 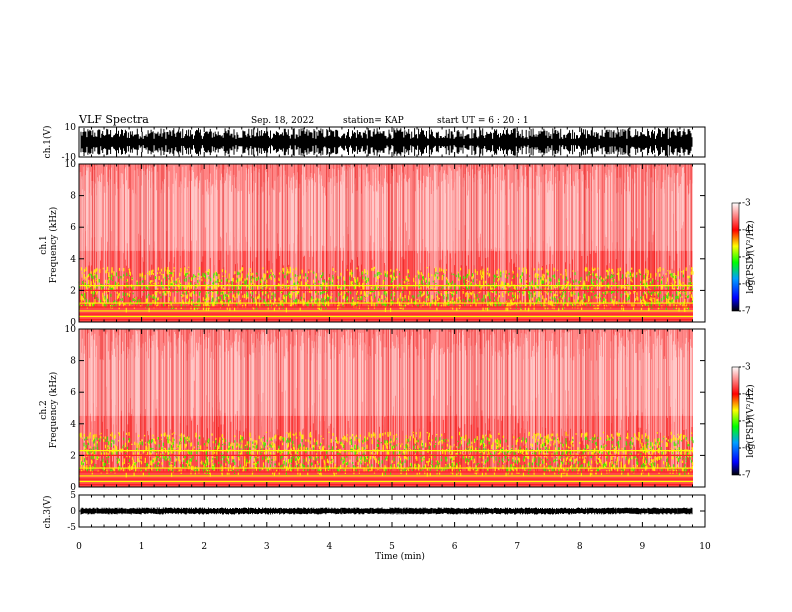 I want to click on time-tick-label: 5, so click(x=392, y=547).